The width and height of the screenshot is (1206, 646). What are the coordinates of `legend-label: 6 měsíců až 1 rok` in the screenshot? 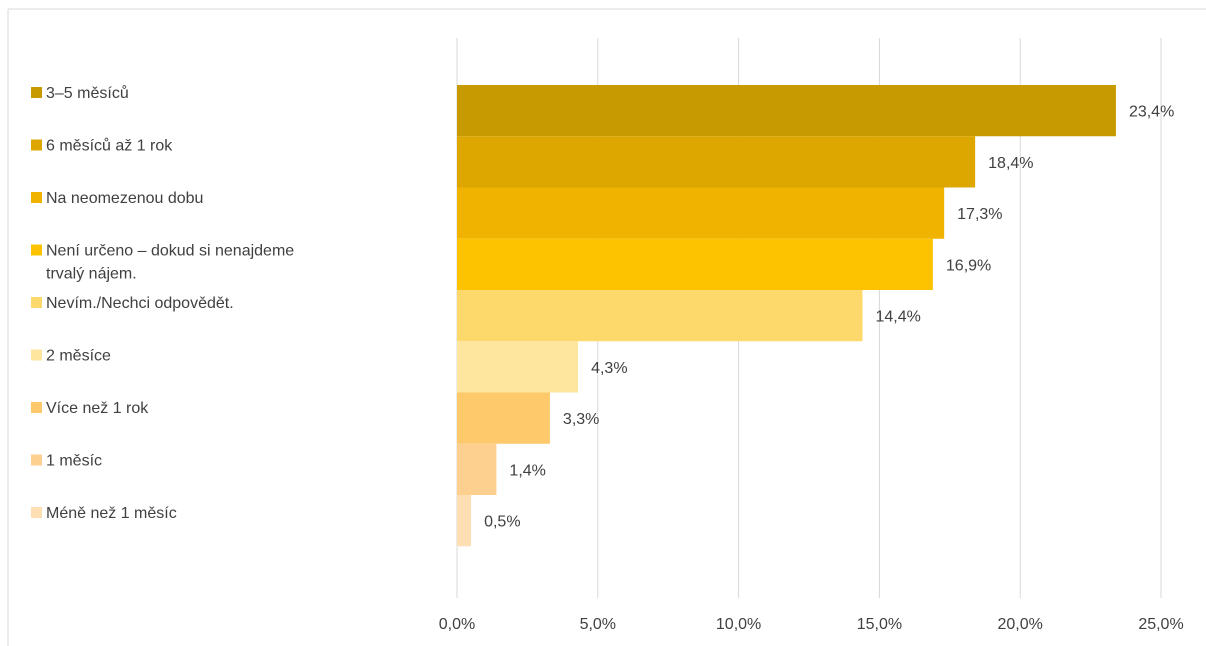 It's located at (109, 146).